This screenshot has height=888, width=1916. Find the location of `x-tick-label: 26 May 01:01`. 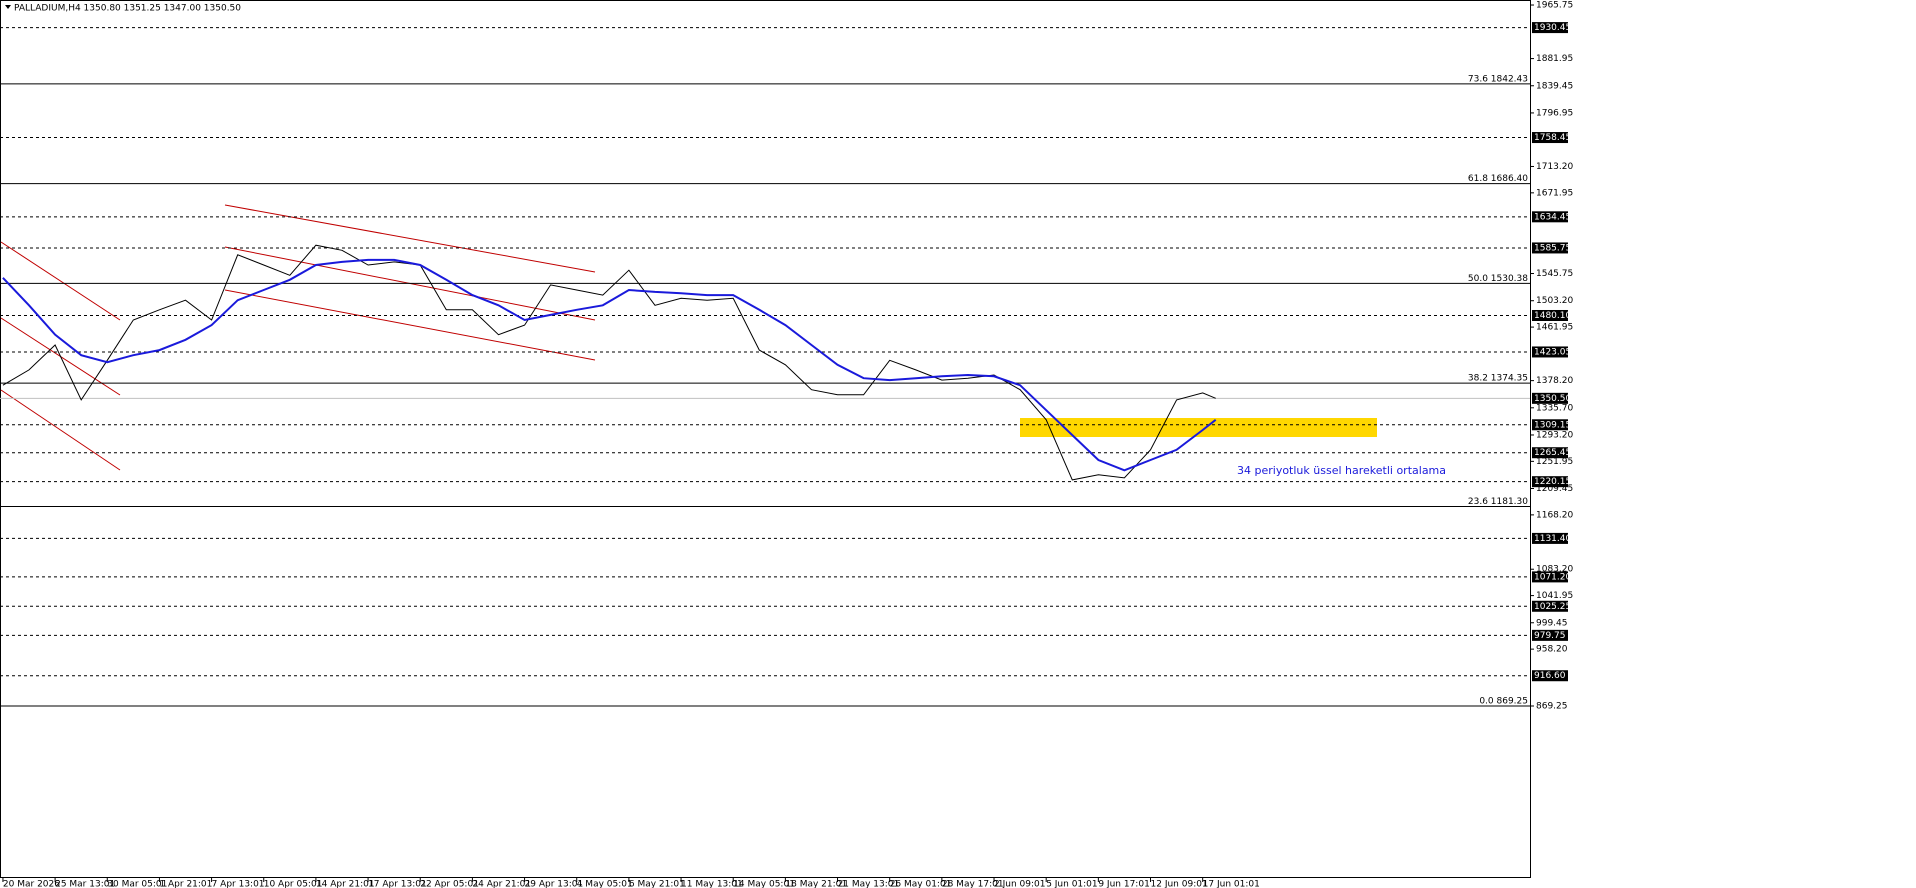

x-tick-label: 26 May 01:01 is located at coordinates (921, 884).